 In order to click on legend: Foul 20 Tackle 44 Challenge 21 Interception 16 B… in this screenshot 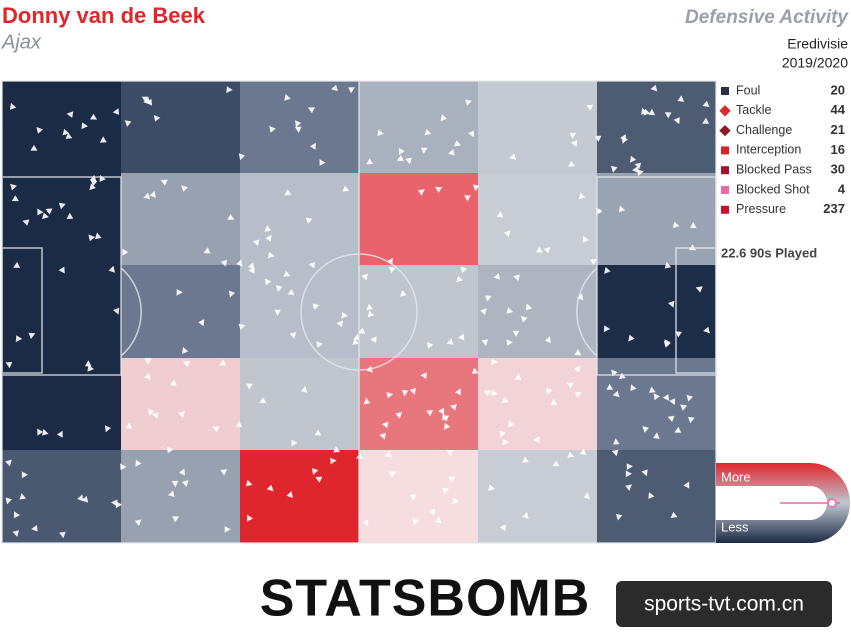, I will do `click(782, 149)`.